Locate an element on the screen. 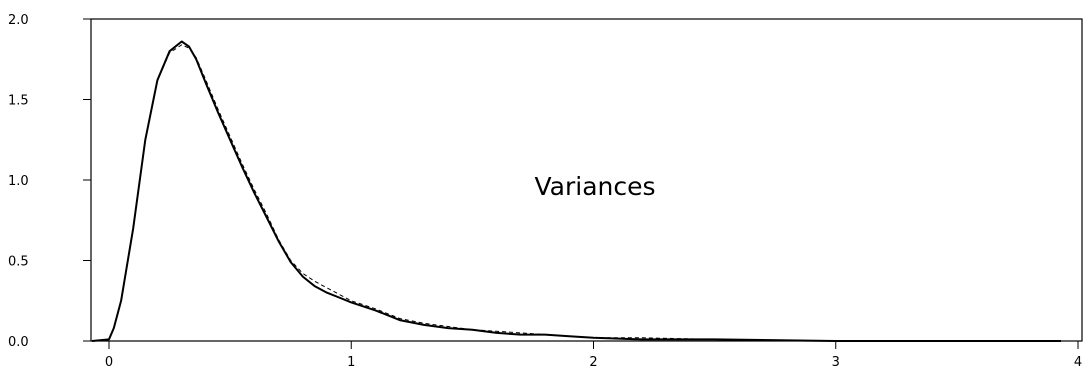 This screenshot has width=1088, height=375. y-tick-label: 2.0 is located at coordinates (18, 20).